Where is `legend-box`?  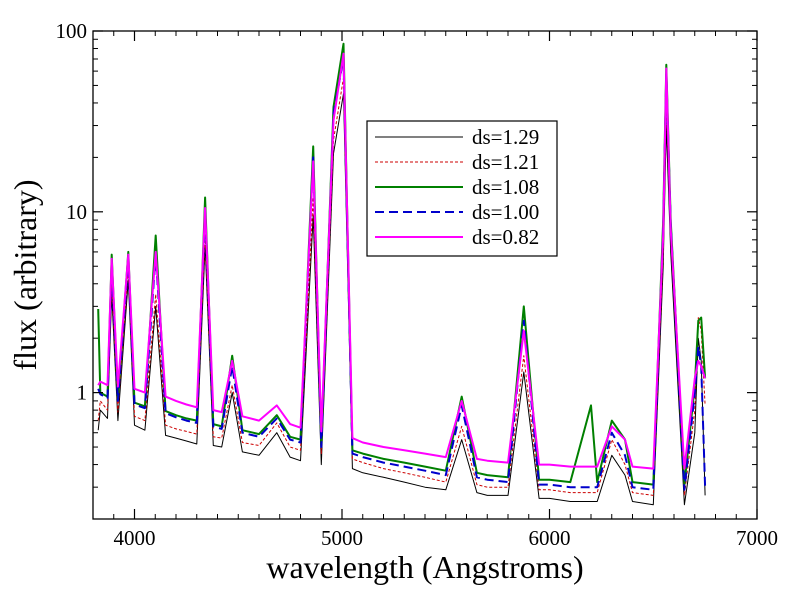 legend-box is located at coordinates (462, 188).